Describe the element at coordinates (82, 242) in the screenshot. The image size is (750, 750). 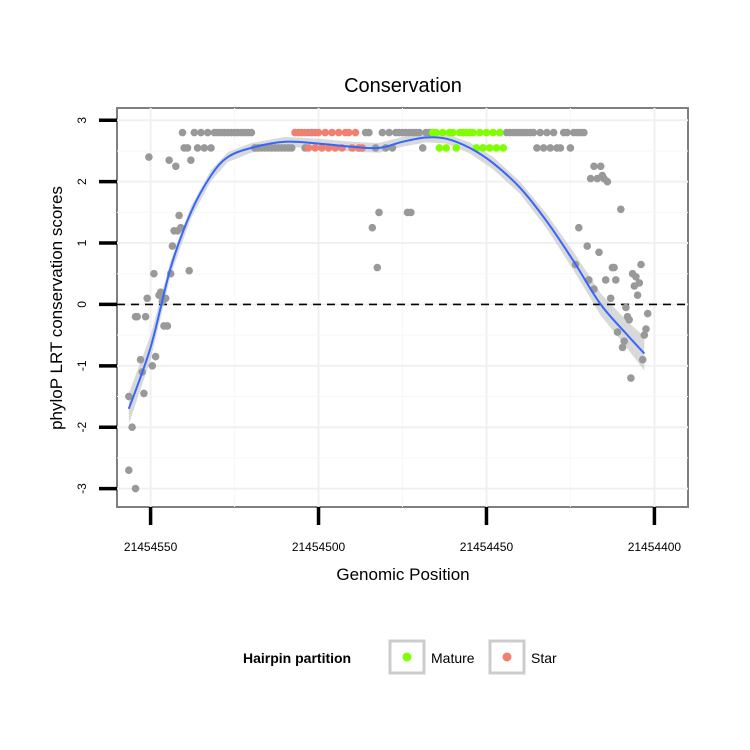
I see `y-tick-label: 1` at that location.